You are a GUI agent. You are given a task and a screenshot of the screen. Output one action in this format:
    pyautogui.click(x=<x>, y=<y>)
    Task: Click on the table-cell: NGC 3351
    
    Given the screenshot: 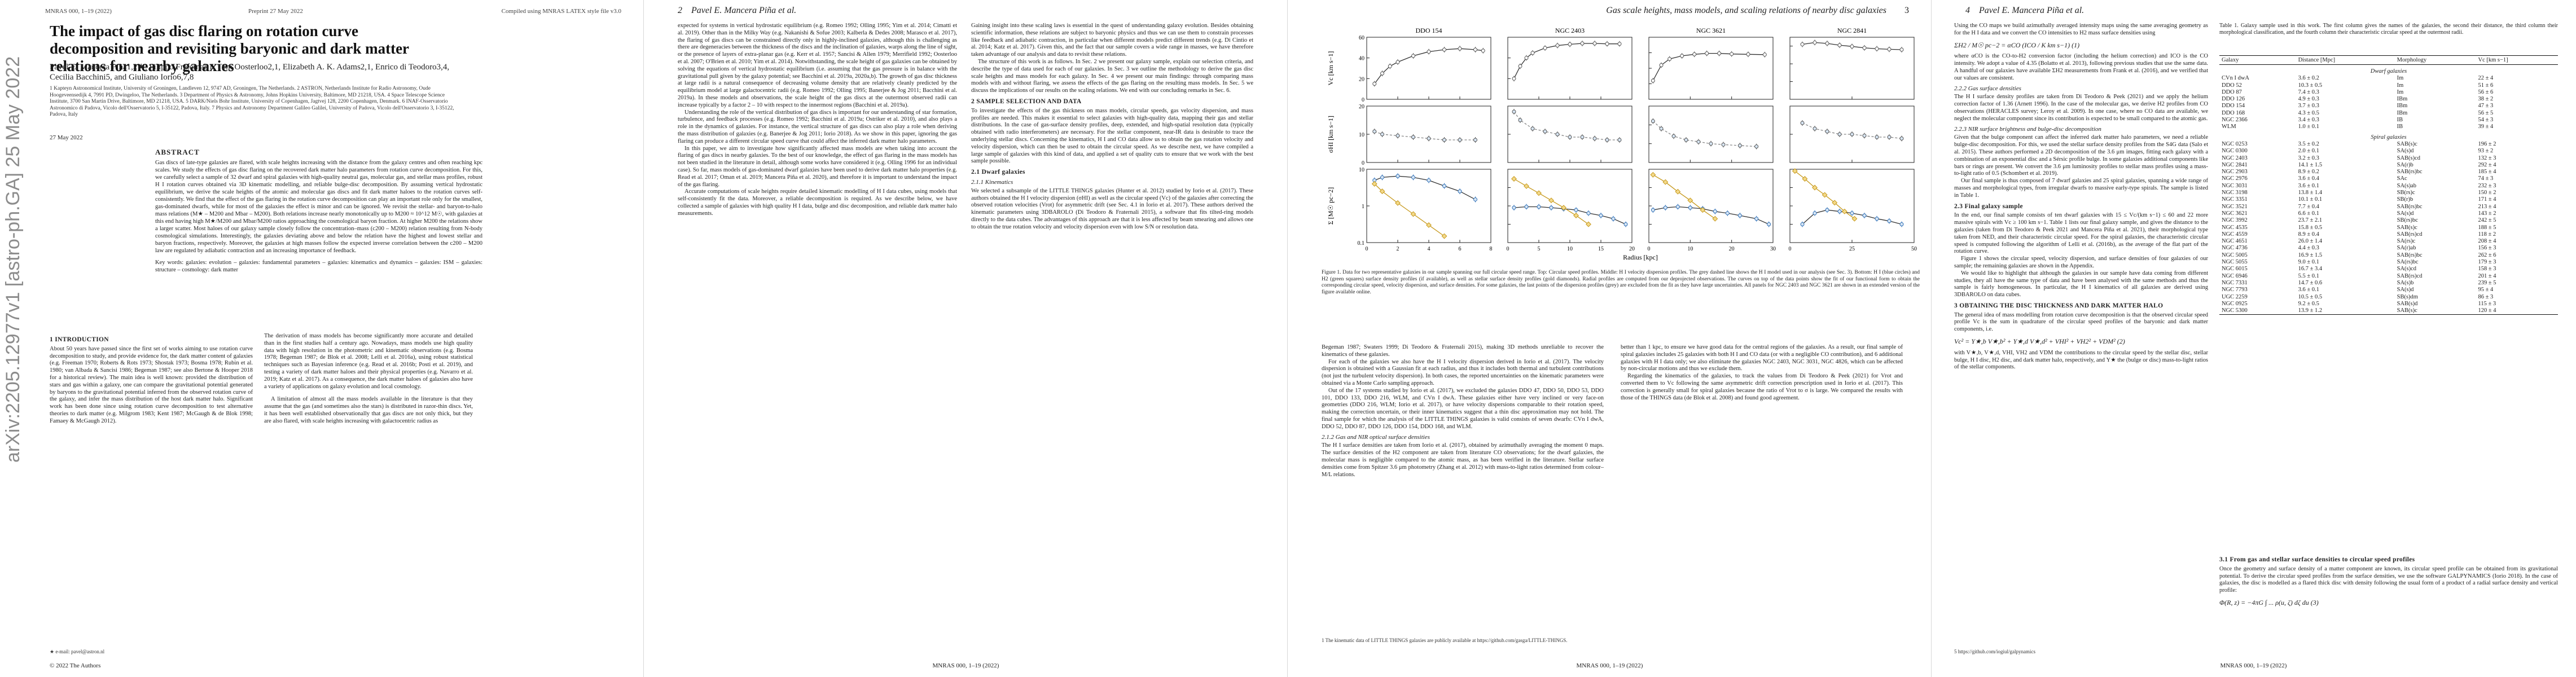 What is the action you would take?
    pyautogui.click(x=2235, y=200)
    